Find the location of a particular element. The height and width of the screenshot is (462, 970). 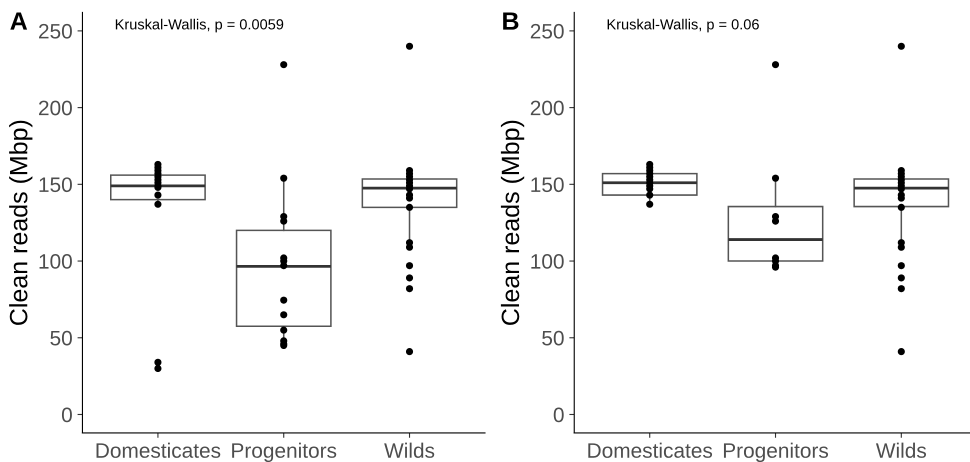

chart-title: A is located at coordinates (19, 21).